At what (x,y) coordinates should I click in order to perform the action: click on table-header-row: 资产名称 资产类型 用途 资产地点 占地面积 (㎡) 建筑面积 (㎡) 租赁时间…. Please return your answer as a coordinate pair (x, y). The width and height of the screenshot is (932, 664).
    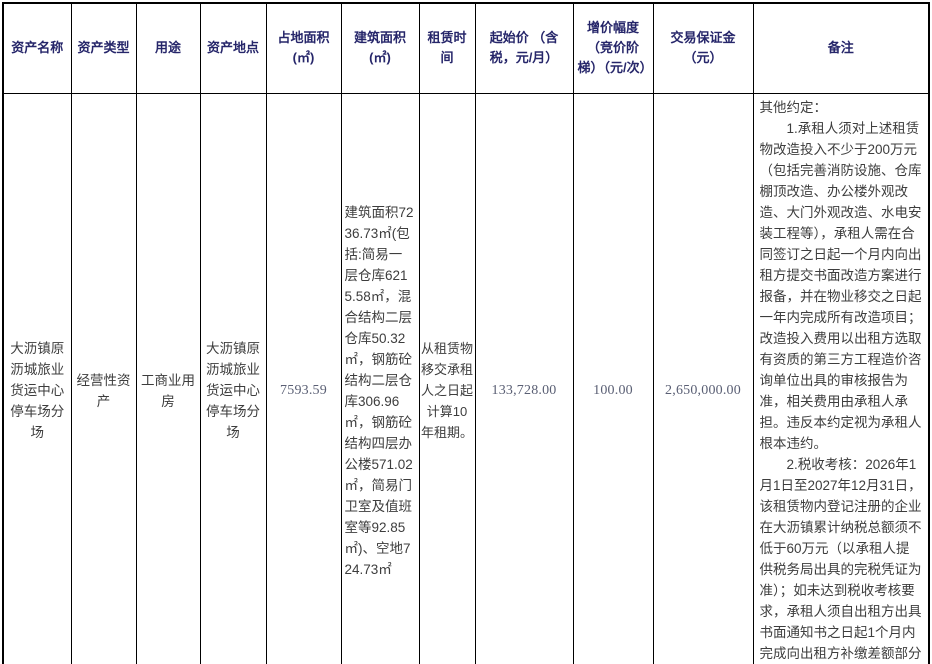
    Looking at the image, I should click on (466, 48).